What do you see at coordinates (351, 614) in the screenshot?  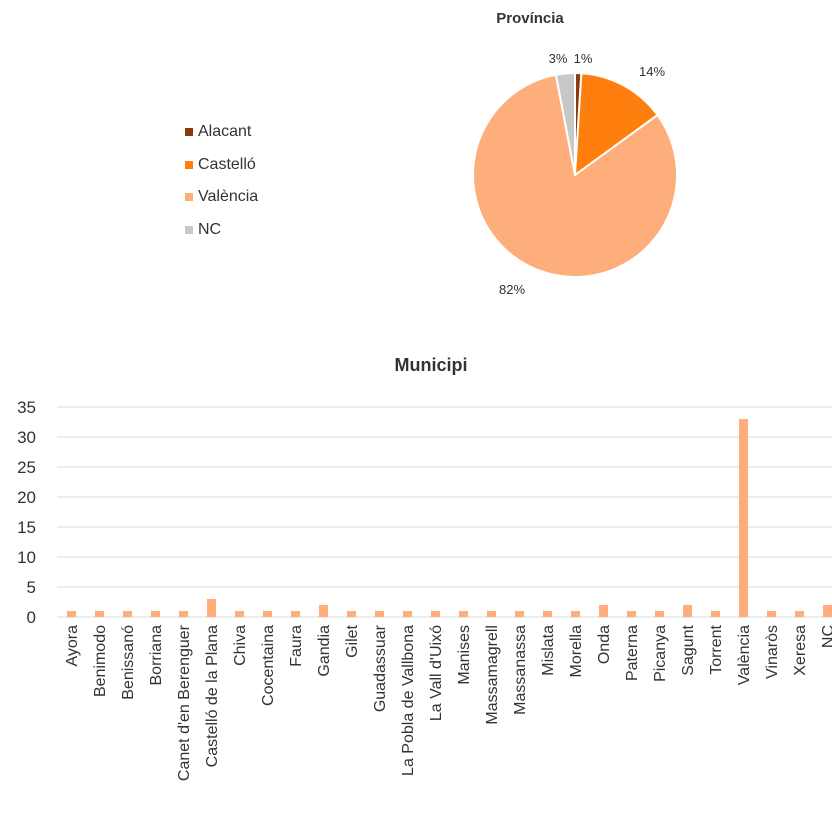 I see `bar-gilet` at bounding box center [351, 614].